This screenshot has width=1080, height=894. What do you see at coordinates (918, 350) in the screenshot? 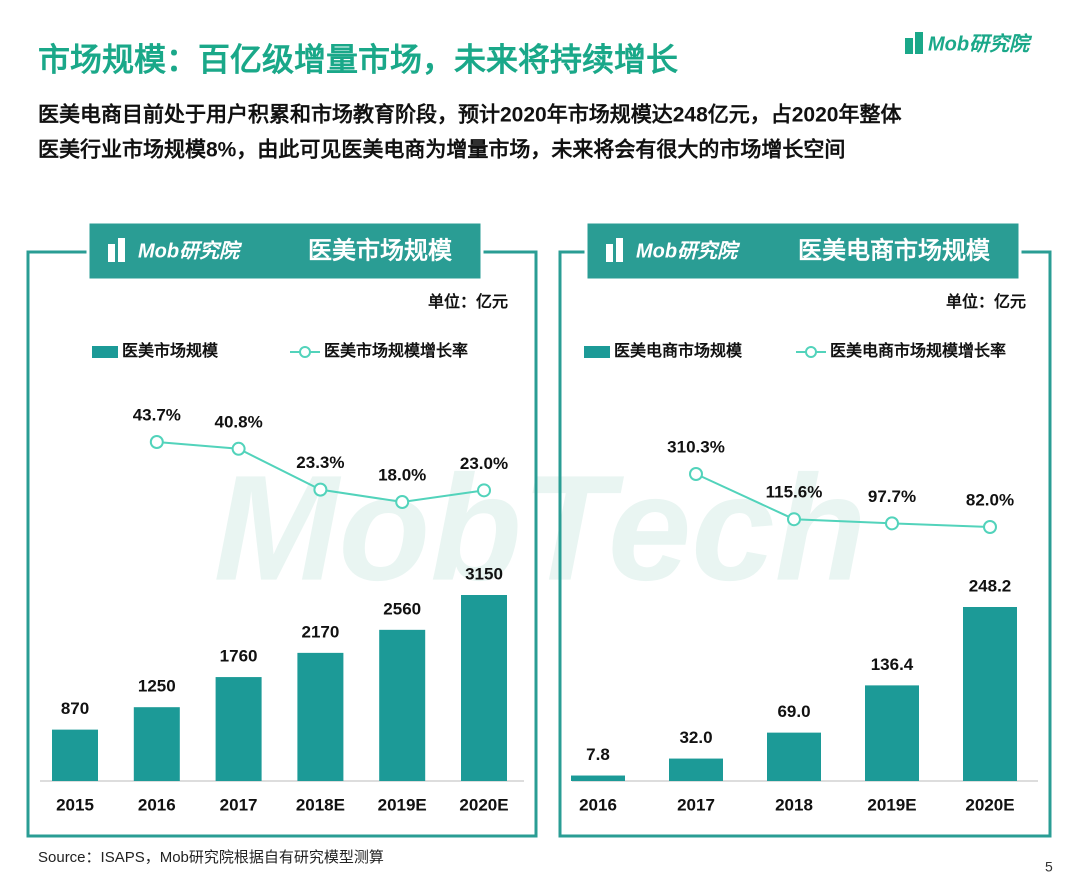
I see `legend-label: 医美电商市场规模增长率` at bounding box center [918, 350].